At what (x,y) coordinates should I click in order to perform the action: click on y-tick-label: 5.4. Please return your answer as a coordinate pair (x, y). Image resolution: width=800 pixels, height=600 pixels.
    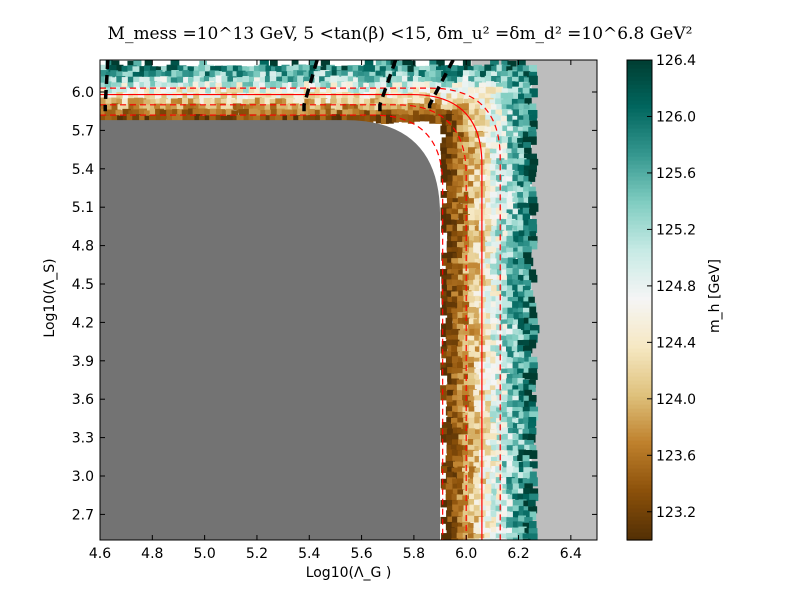
    Looking at the image, I should click on (83, 170).